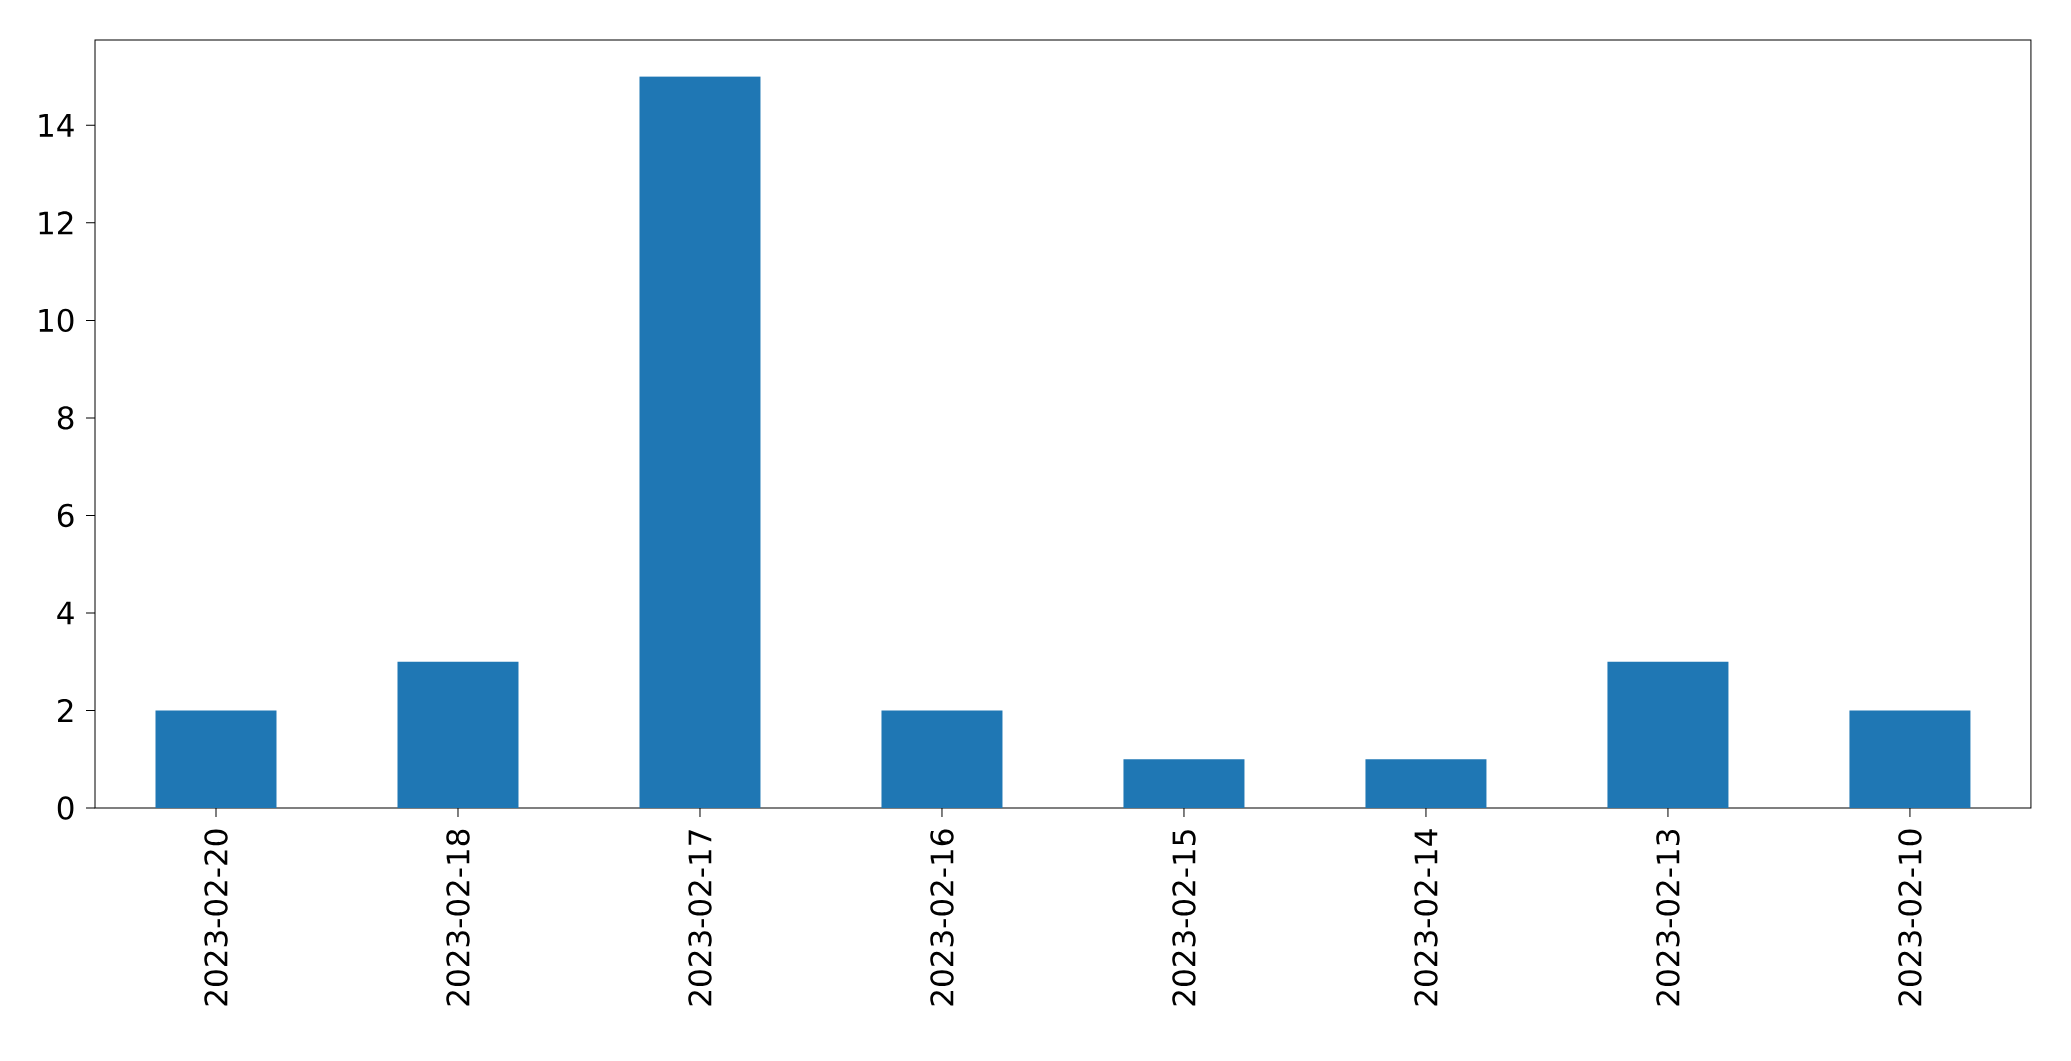  Describe the element at coordinates (700, 918) in the screenshot. I see `x-tick-label: 2023-02-17` at that location.